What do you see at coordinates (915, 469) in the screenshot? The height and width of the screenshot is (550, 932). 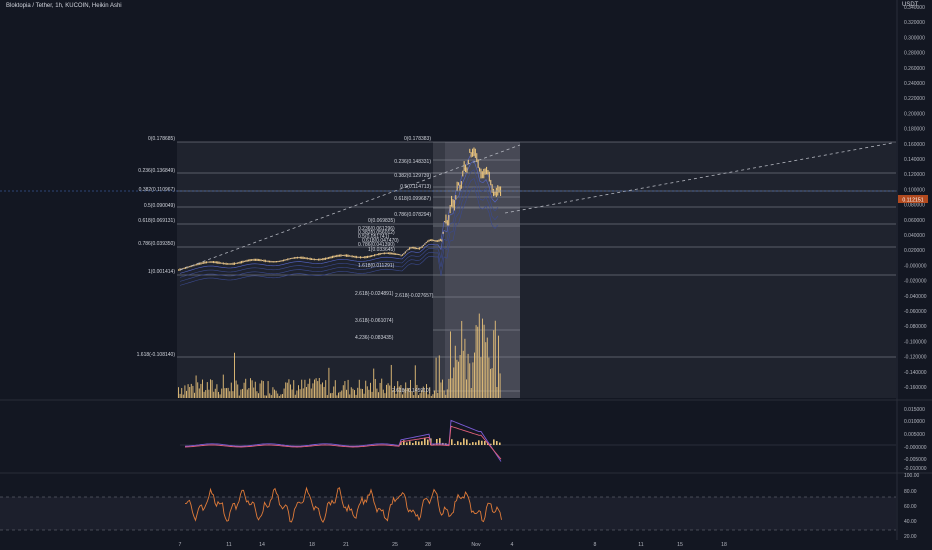 I see `macd-tick-label: -0.010000` at bounding box center [915, 469].